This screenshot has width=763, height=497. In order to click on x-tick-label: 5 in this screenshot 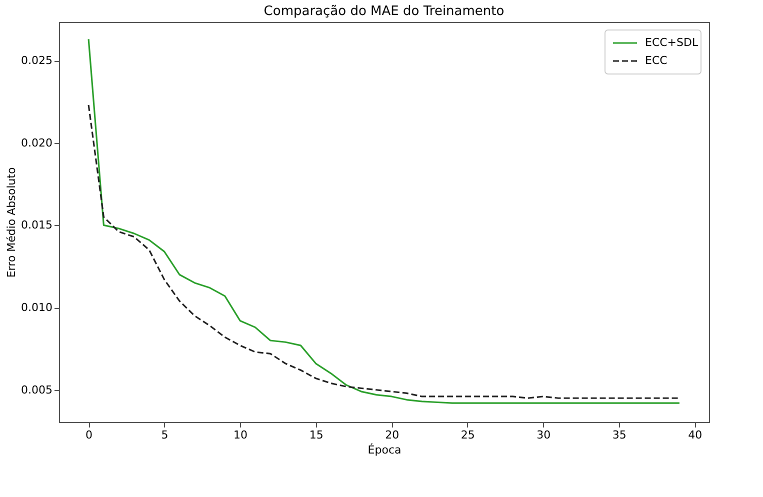, I will do `click(164, 435)`.